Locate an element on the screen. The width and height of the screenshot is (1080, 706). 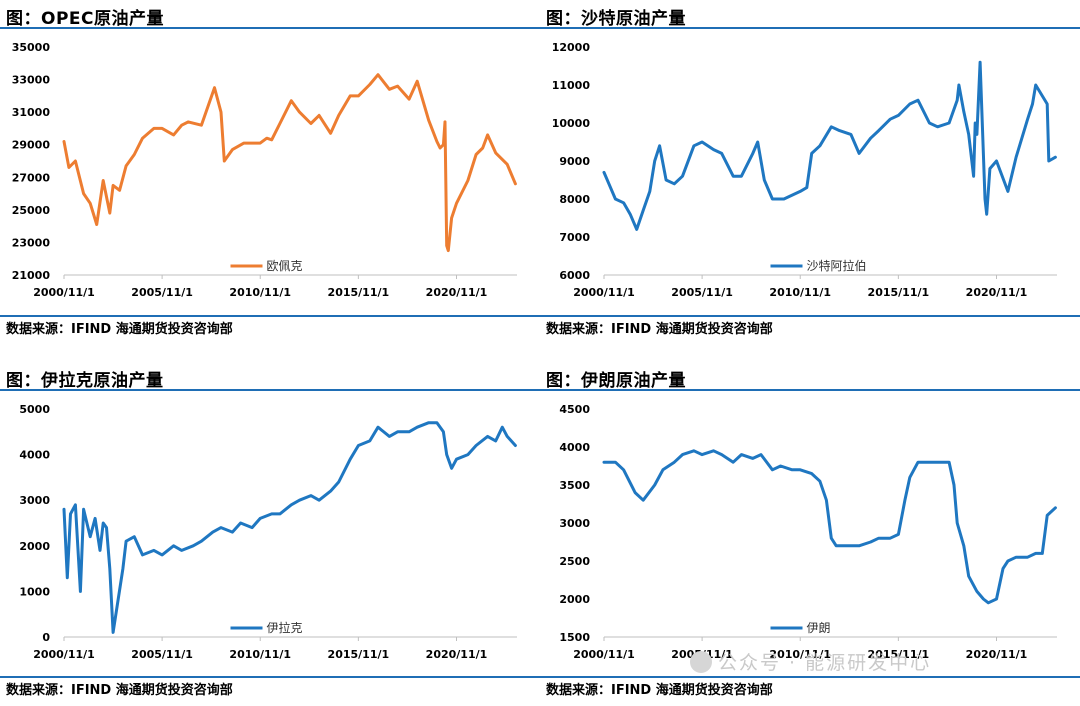
y-tick-label: 9000 is located at coordinates (574, 161).